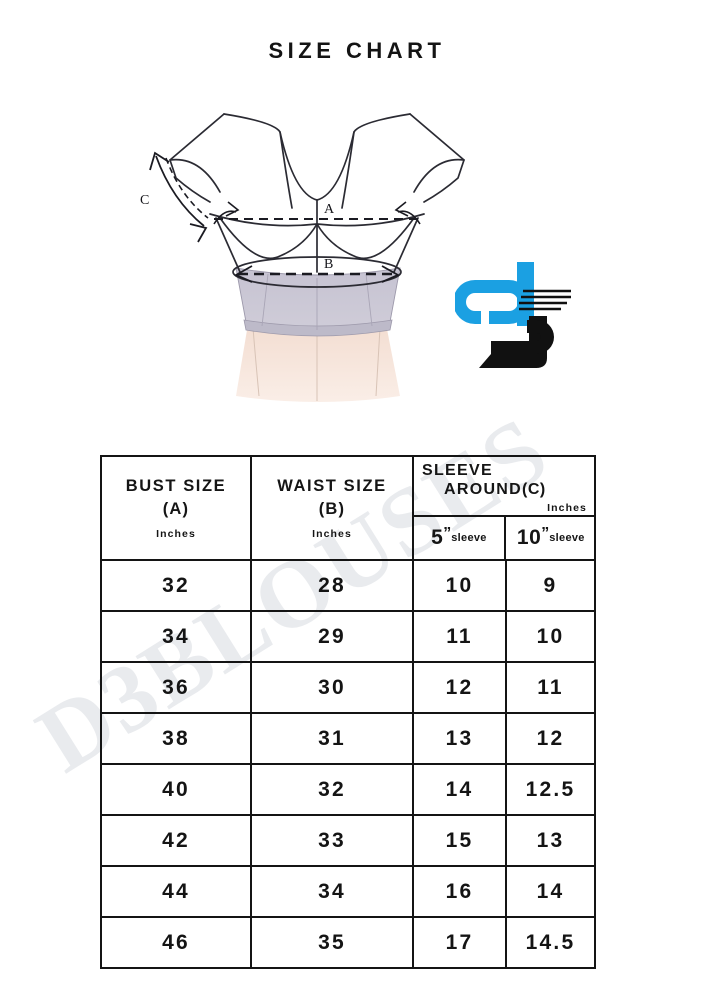 The height and width of the screenshot is (1000, 714). What do you see at coordinates (550, 687) in the screenshot?
I see `cell-s10: 11` at bounding box center [550, 687].